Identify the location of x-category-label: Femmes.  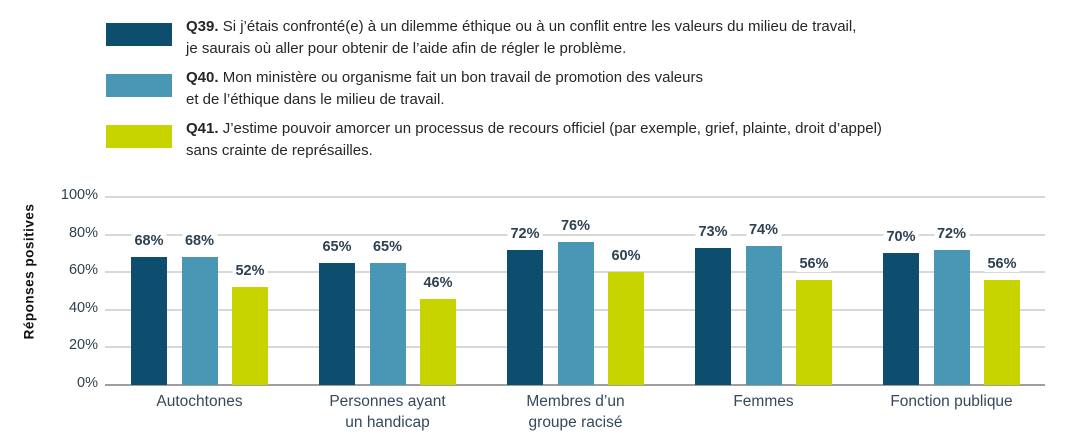
(764, 401).